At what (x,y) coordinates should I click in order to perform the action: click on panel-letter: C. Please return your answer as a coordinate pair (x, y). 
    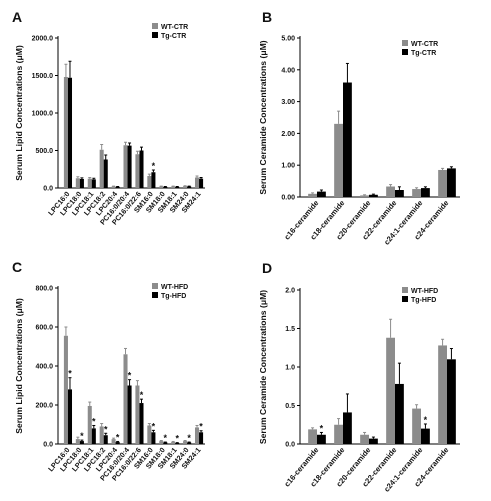
    Looking at the image, I should click on (17, 267).